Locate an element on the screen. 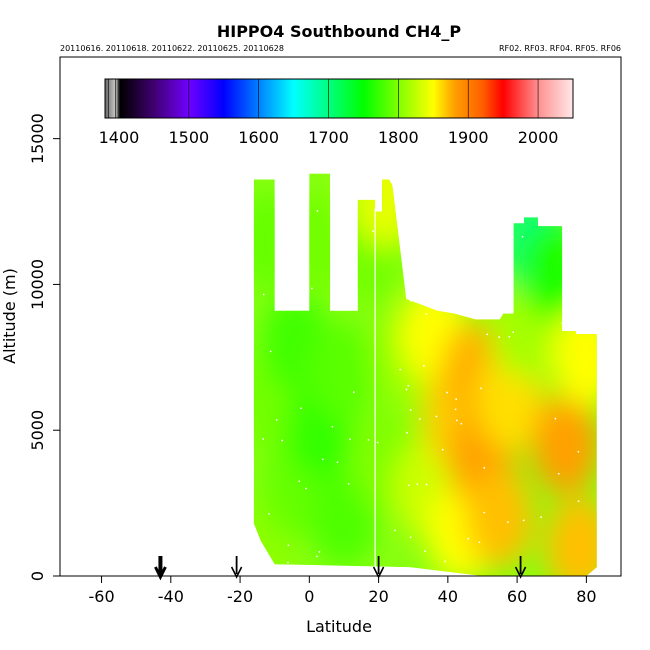  y-tick-label: 15000 is located at coordinates (37, 138).